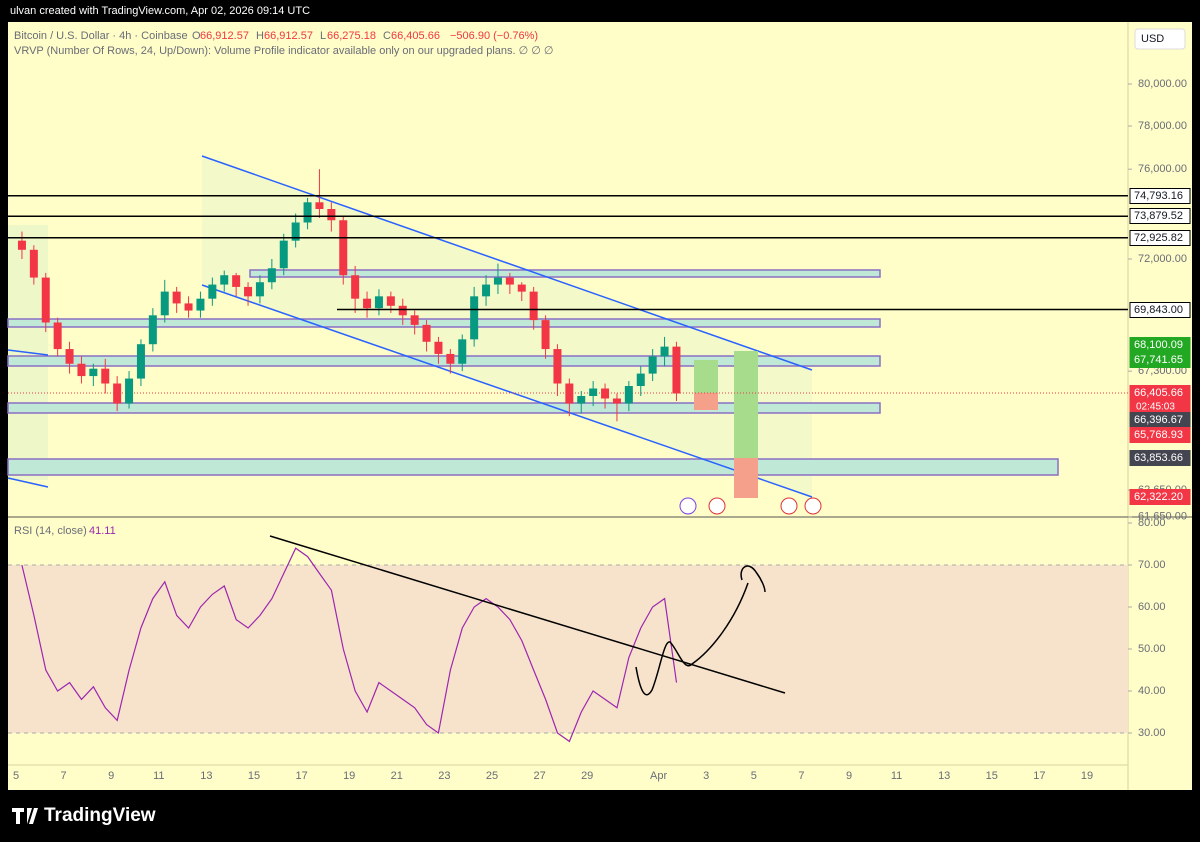 The height and width of the screenshot is (842, 1200). I want to click on symbol: Bitcoin / U.S. Dollar · 4h · Coinbase, so click(101, 36).